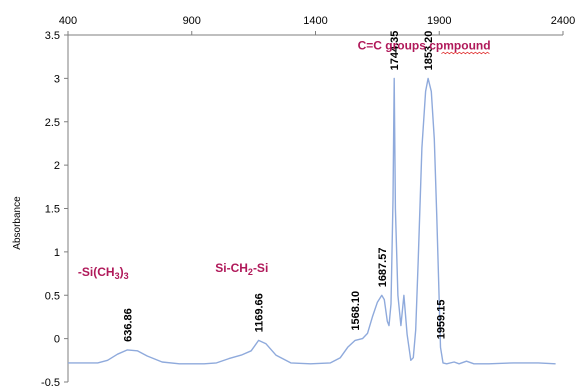  I want to click on y-tick-label: 3.5, so click(52, 36).